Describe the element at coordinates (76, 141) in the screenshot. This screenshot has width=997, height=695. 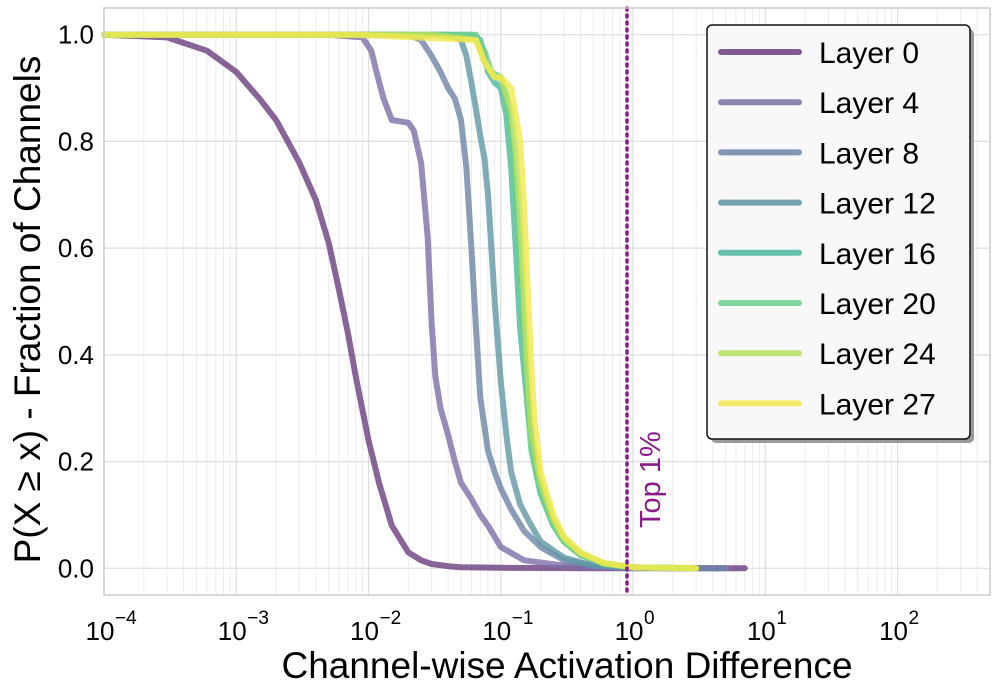
I see `y-tick-label: 0.8` at that location.